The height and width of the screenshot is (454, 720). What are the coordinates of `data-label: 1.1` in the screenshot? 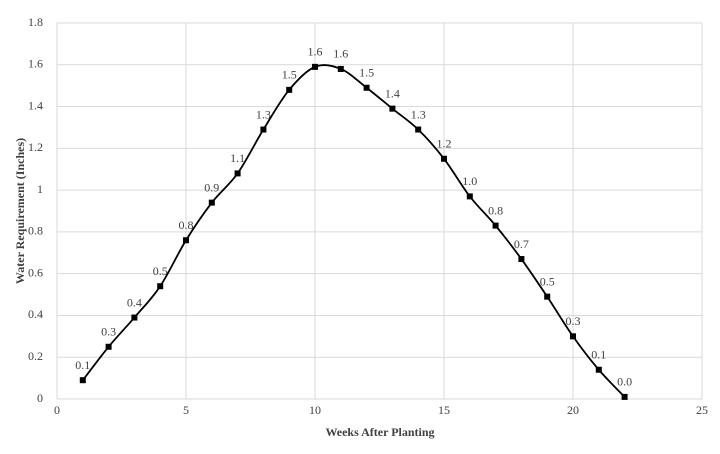 It's located at (237, 158).